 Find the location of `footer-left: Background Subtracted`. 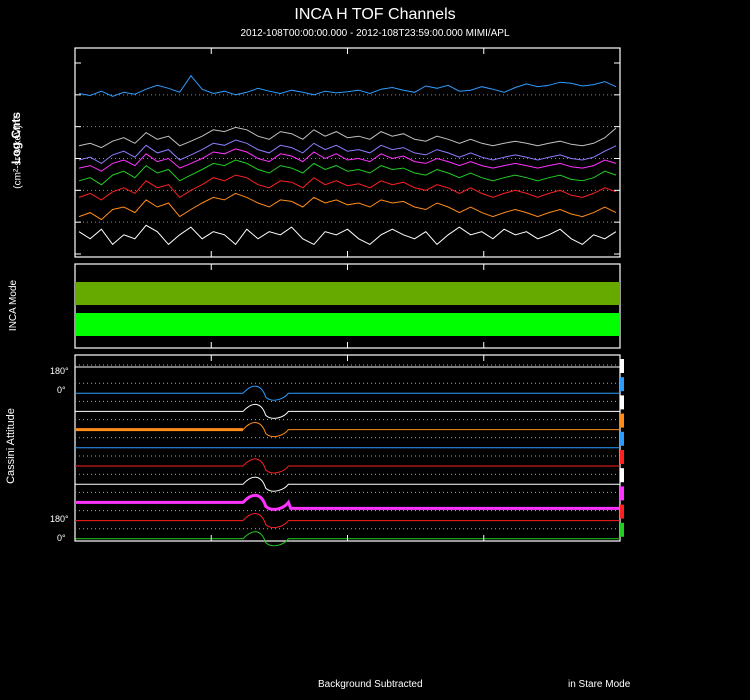

footer-left: Background Subtracted is located at coordinates (370, 684).